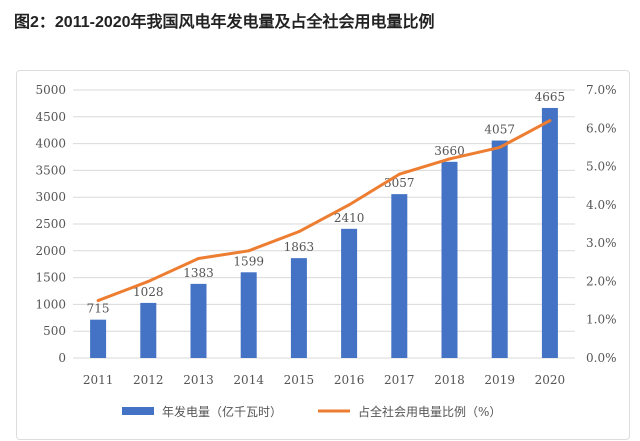  I want to click on x-tick-label: 2014, so click(248, 380).